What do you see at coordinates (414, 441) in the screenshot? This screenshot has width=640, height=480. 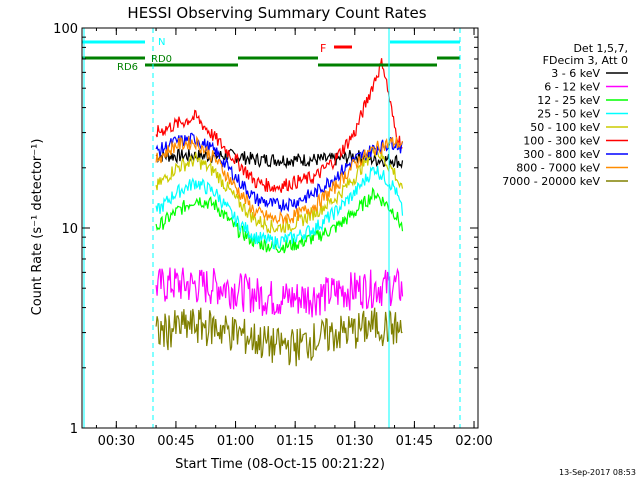 I see `x-tick-label: 01:45` at bounding box center [414, 441].